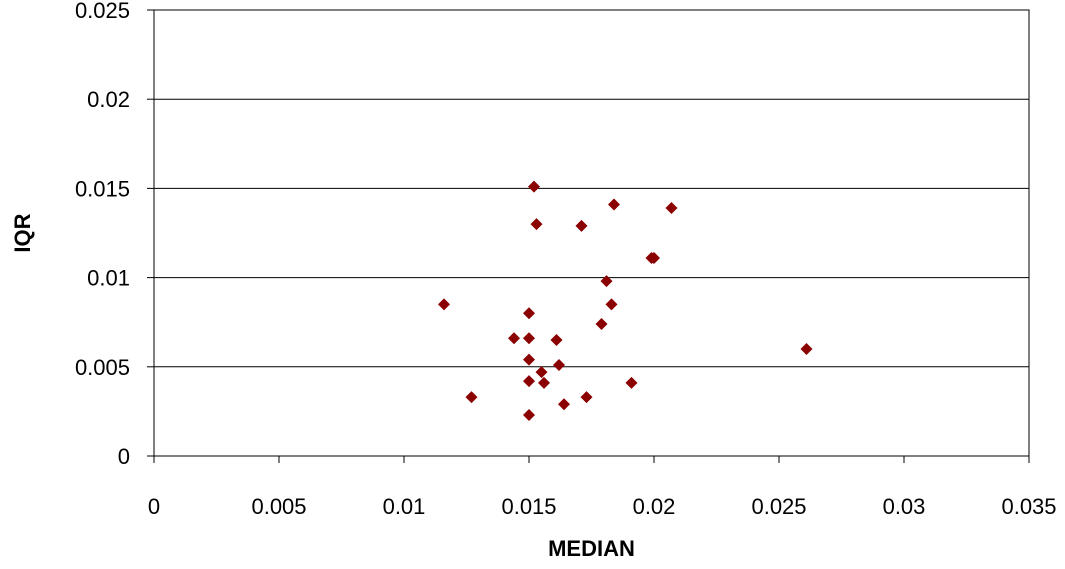  I want to click on y-axis-title: IQR, so click(22, 232).